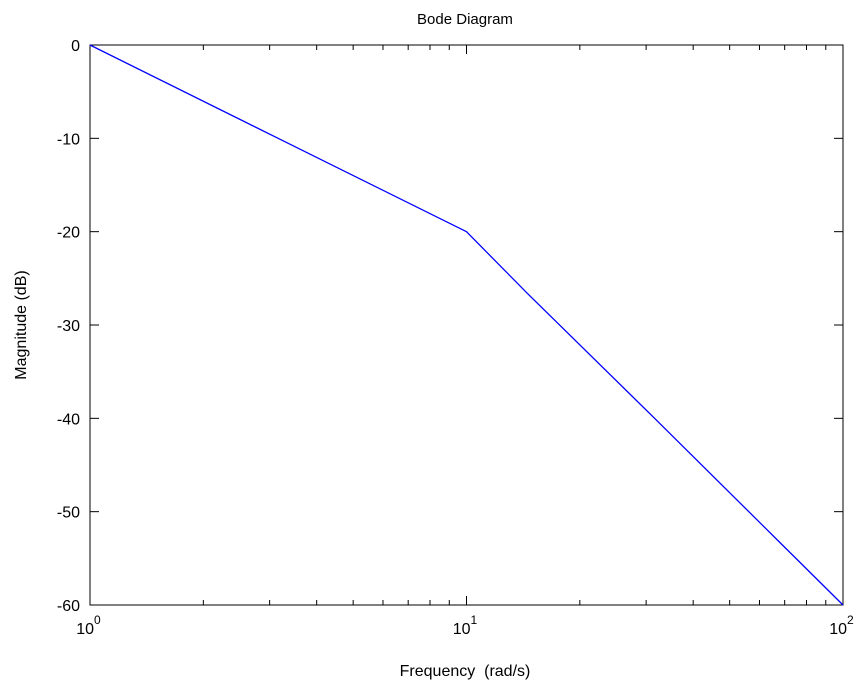 This screenshot has height=685, width=861. I want to click on y-tick-label: -10, so click(68, 139).